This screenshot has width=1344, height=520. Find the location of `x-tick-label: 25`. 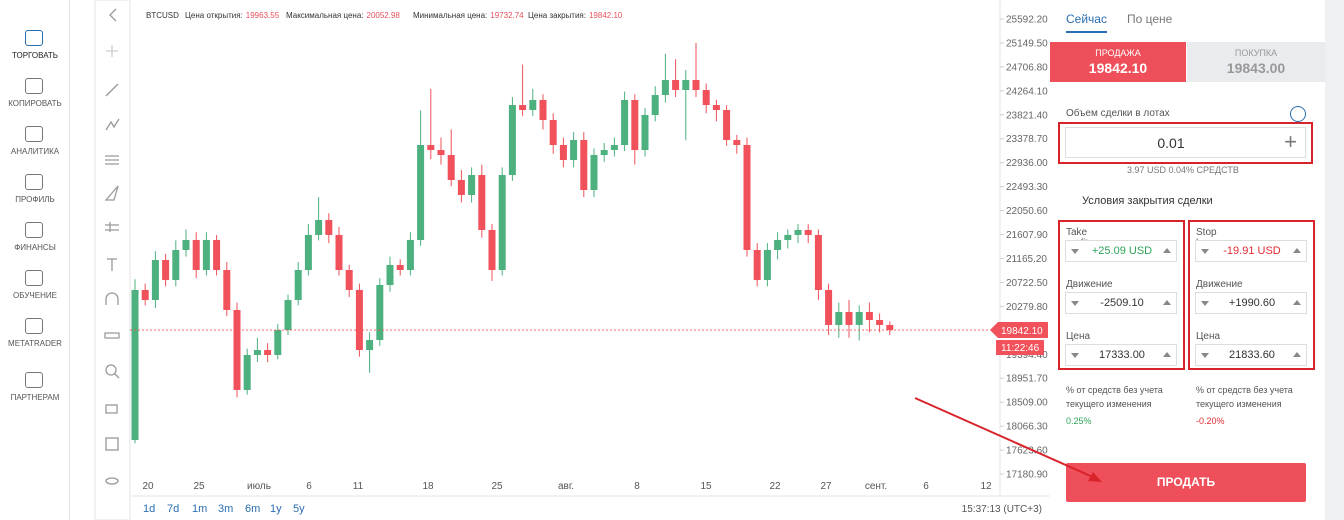

x-tick-label: 25 is located at coordinates (497, 486).